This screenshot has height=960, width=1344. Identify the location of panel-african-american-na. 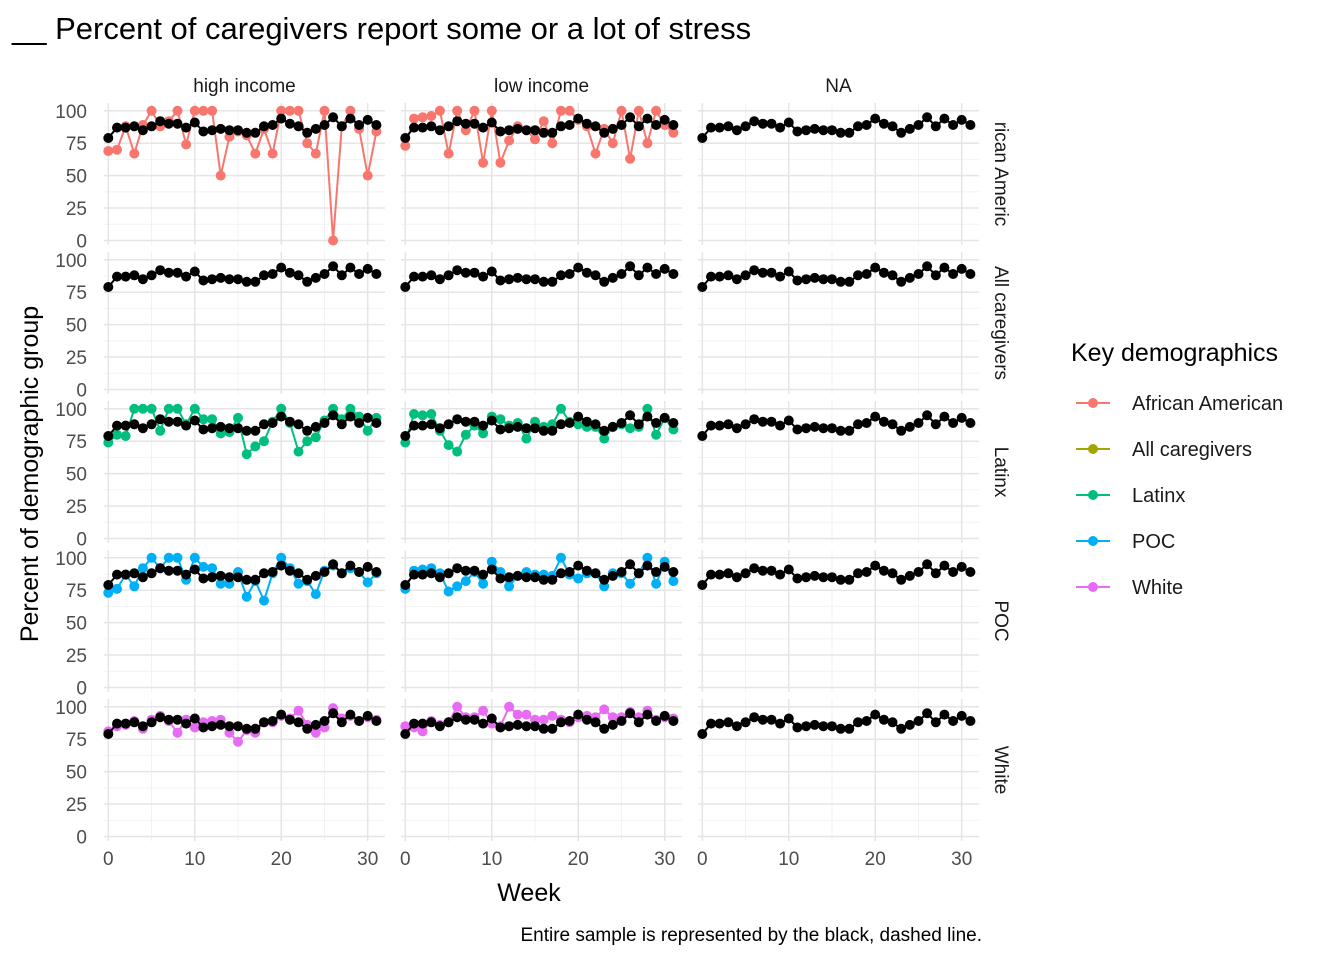
(838, 174).